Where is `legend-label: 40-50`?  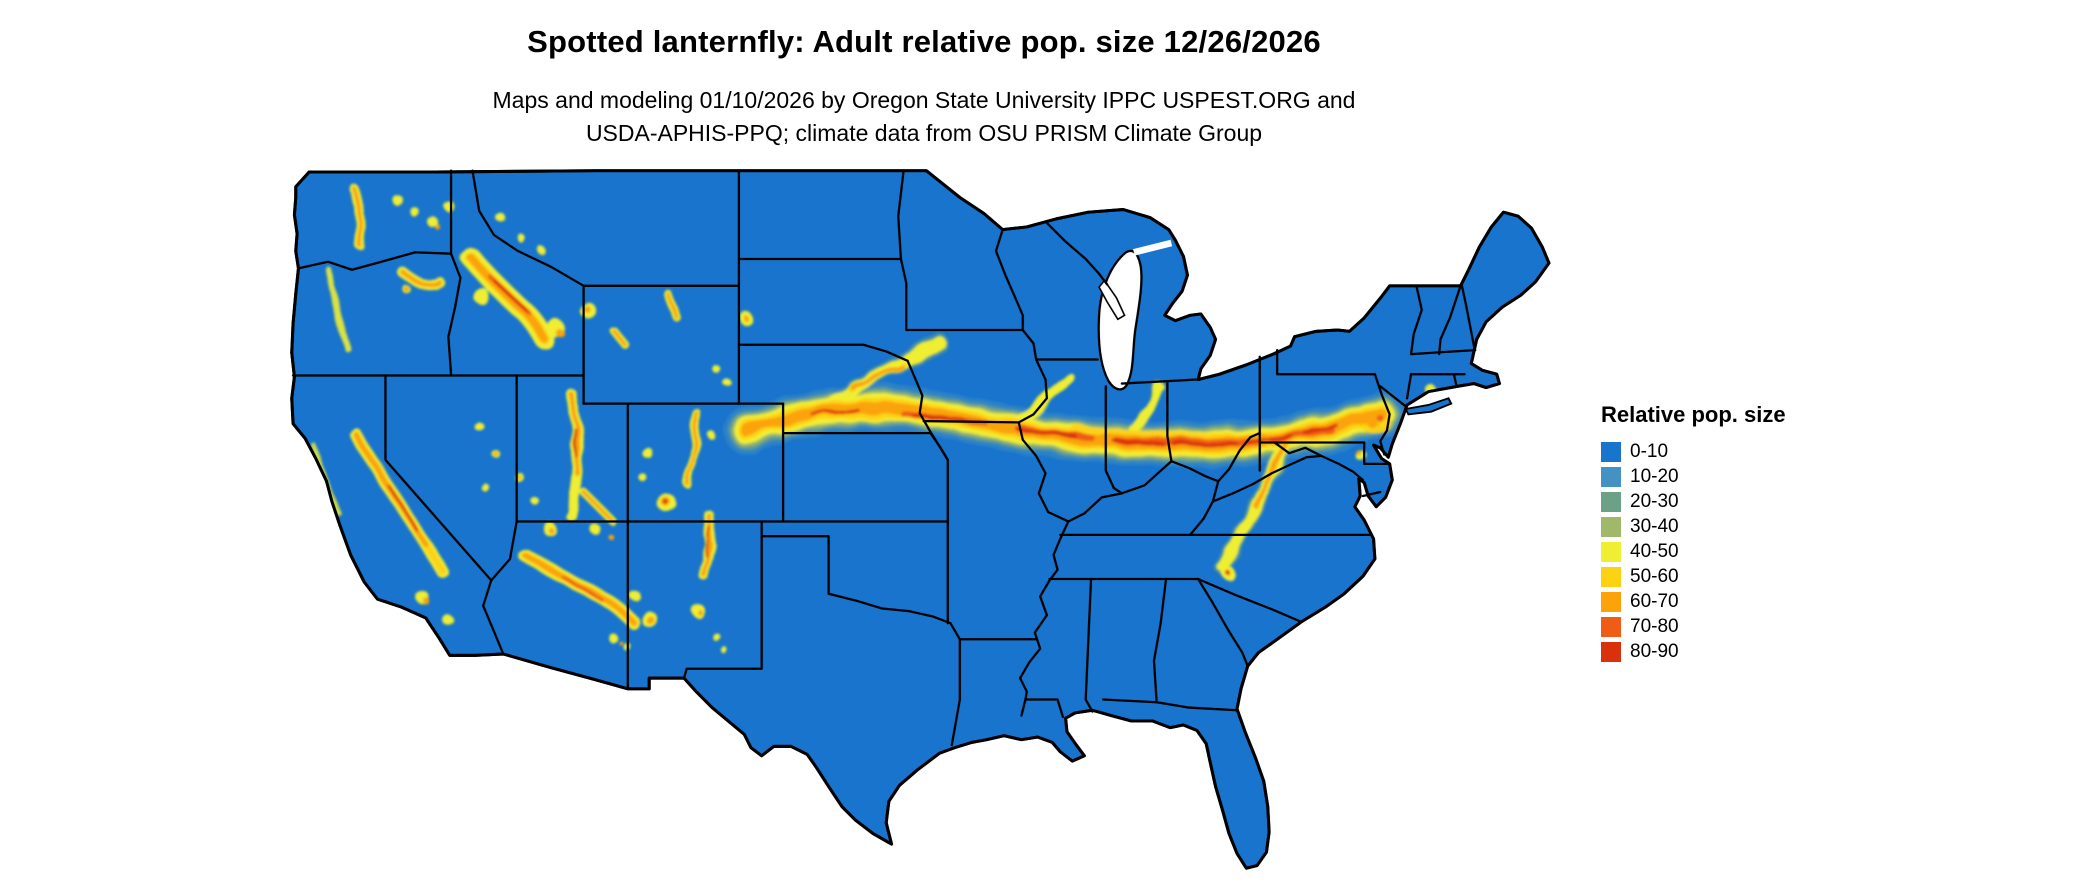 legend-label: 40-50 is located at coordinates (1654, 551).